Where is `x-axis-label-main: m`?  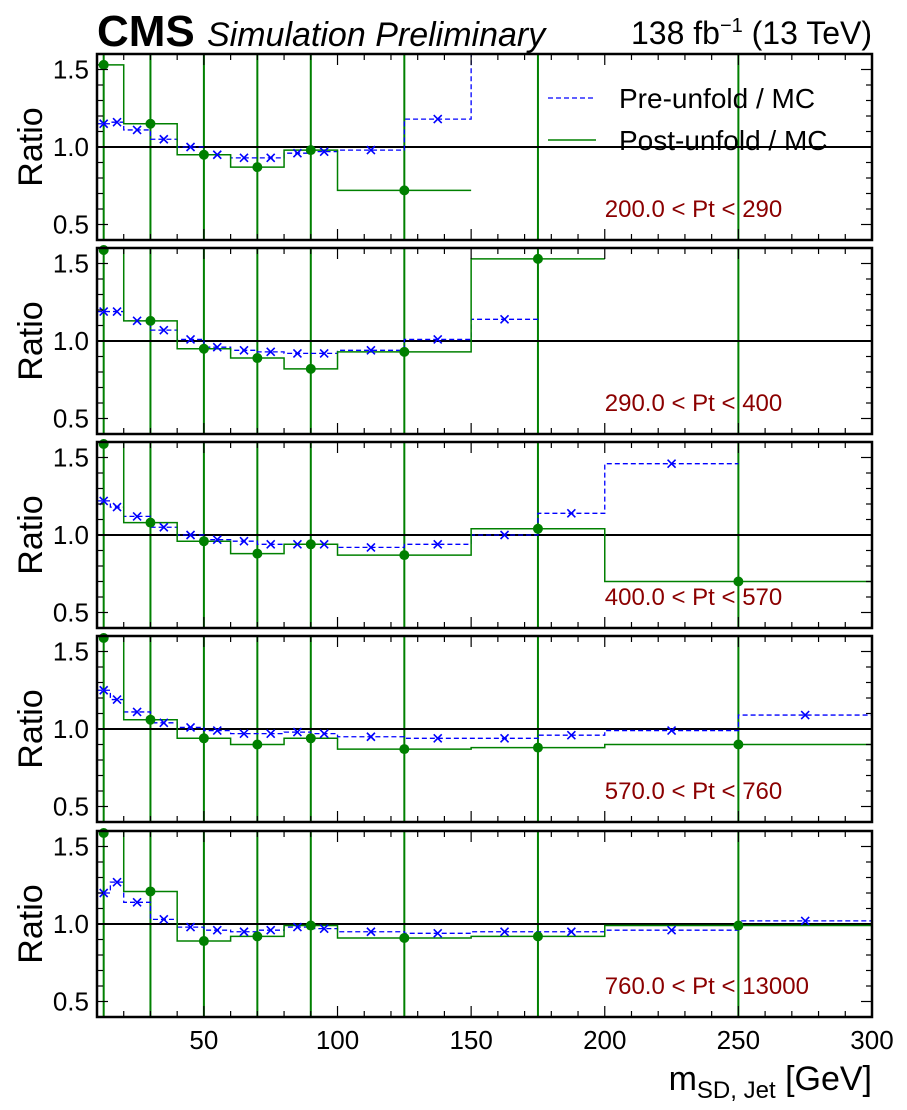
x-axis-label-main: m is located at coordinates (683, 1079).